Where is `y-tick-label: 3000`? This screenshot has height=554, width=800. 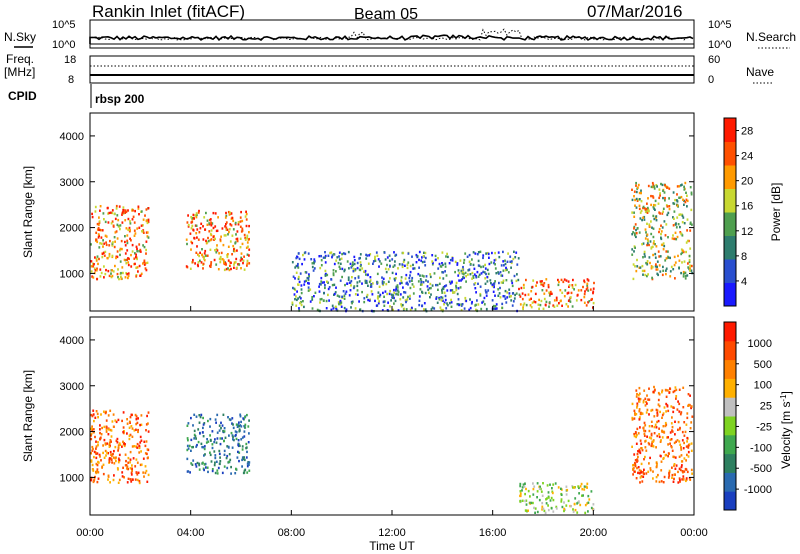
y-tick-label: 3000 is located at coordinates (72, 387).